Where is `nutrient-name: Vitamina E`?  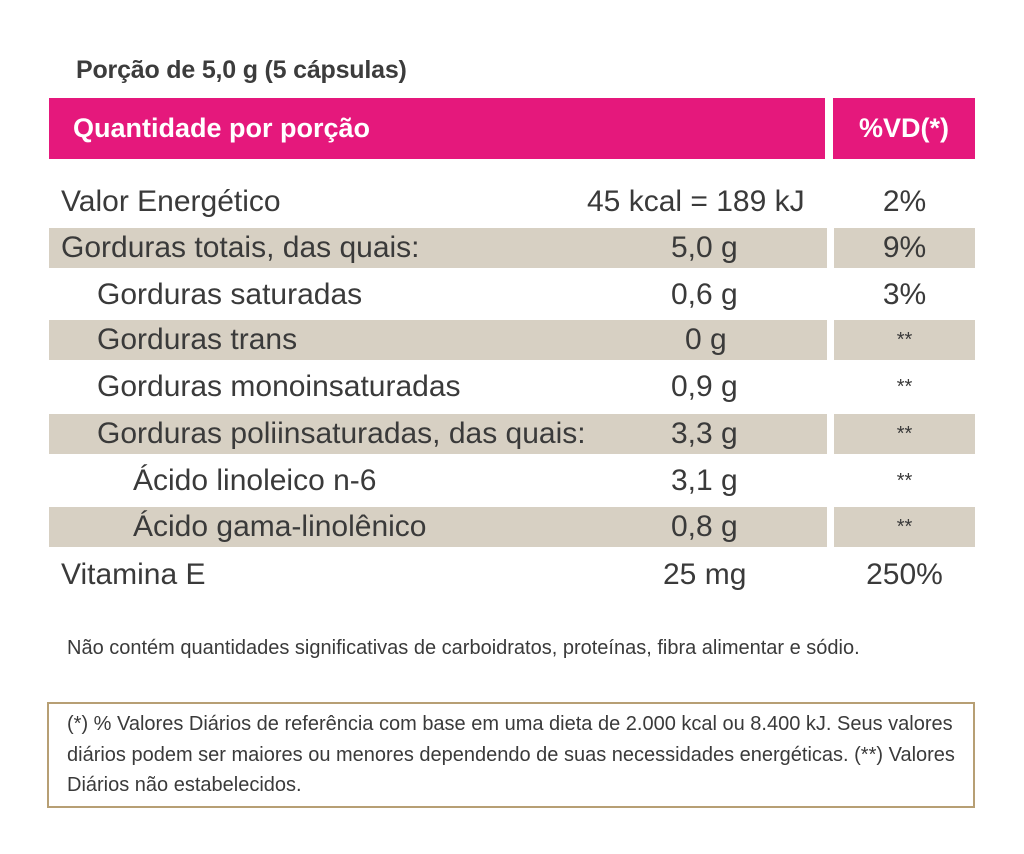 nutrient-name: Vitamina E is located at coordinates (133, 574).